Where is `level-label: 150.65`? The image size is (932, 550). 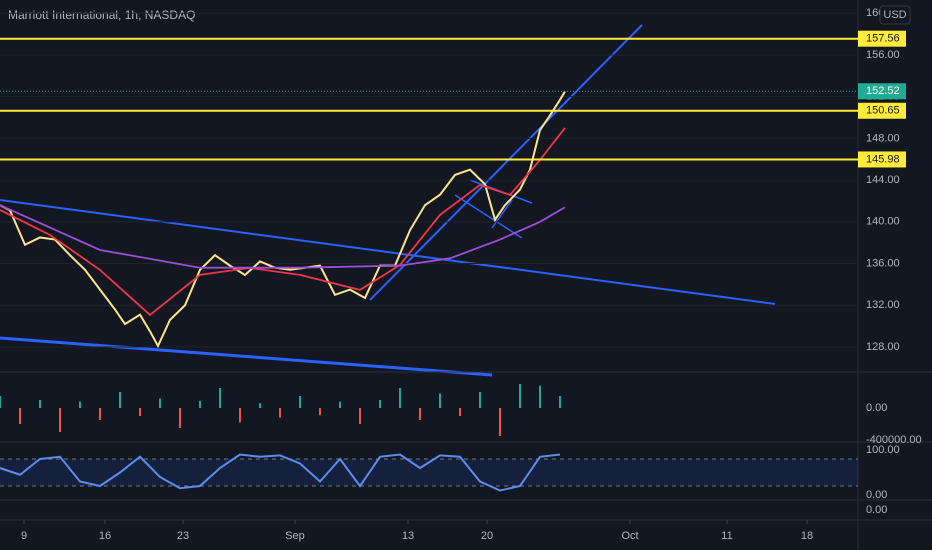
level-label: 150.65 is located at coordinates (883, 111).